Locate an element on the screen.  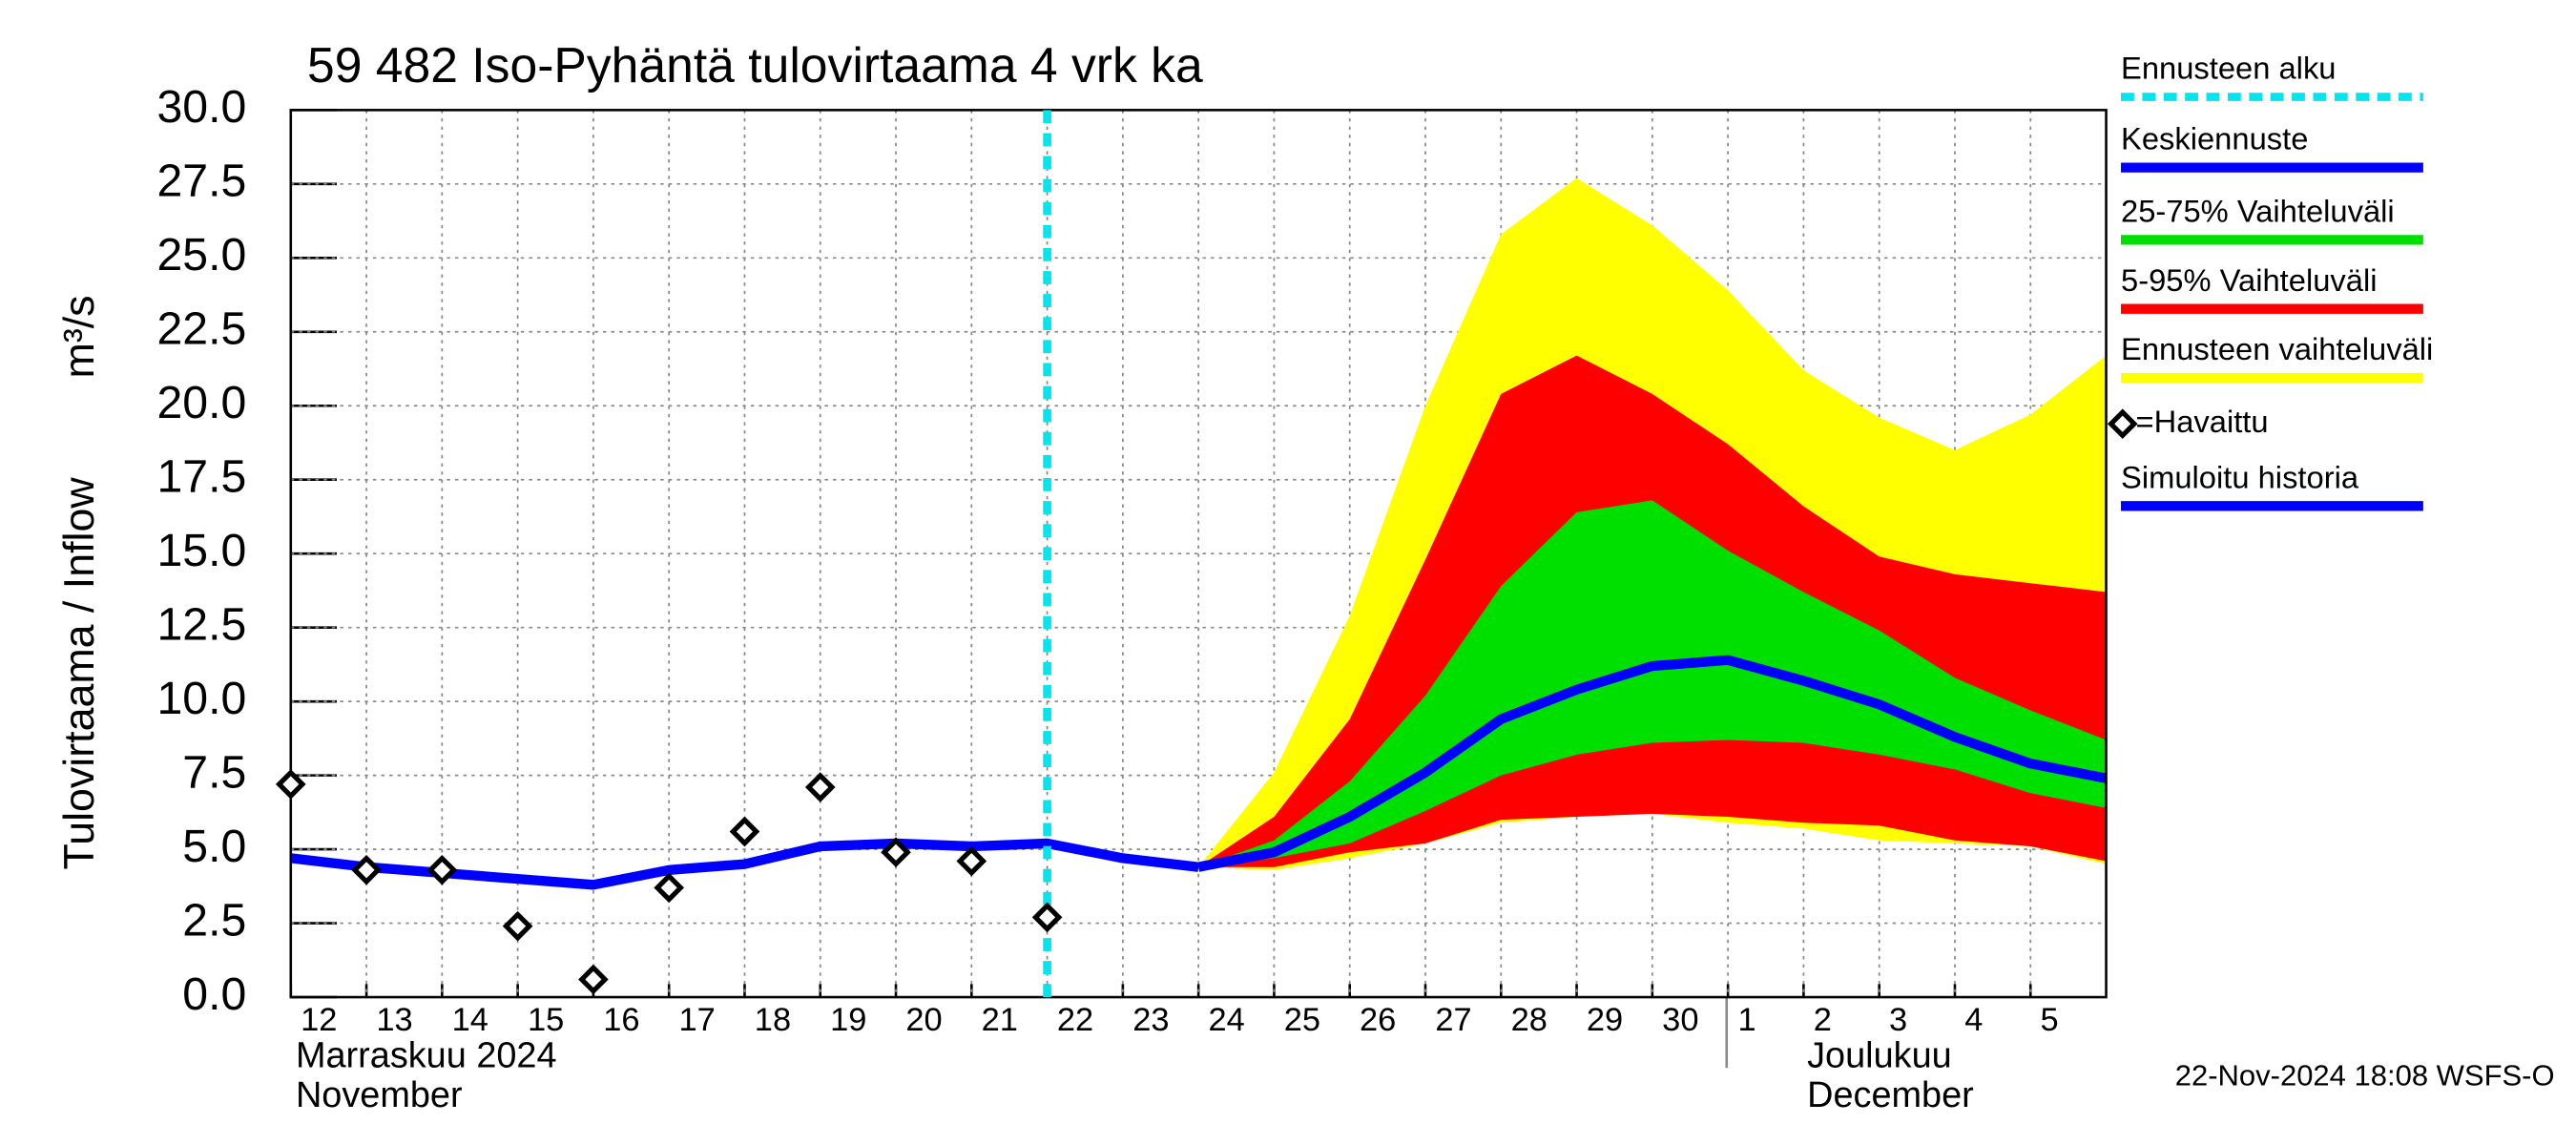
y-tick-label: 0.0 is located at coordinates (214, 994).